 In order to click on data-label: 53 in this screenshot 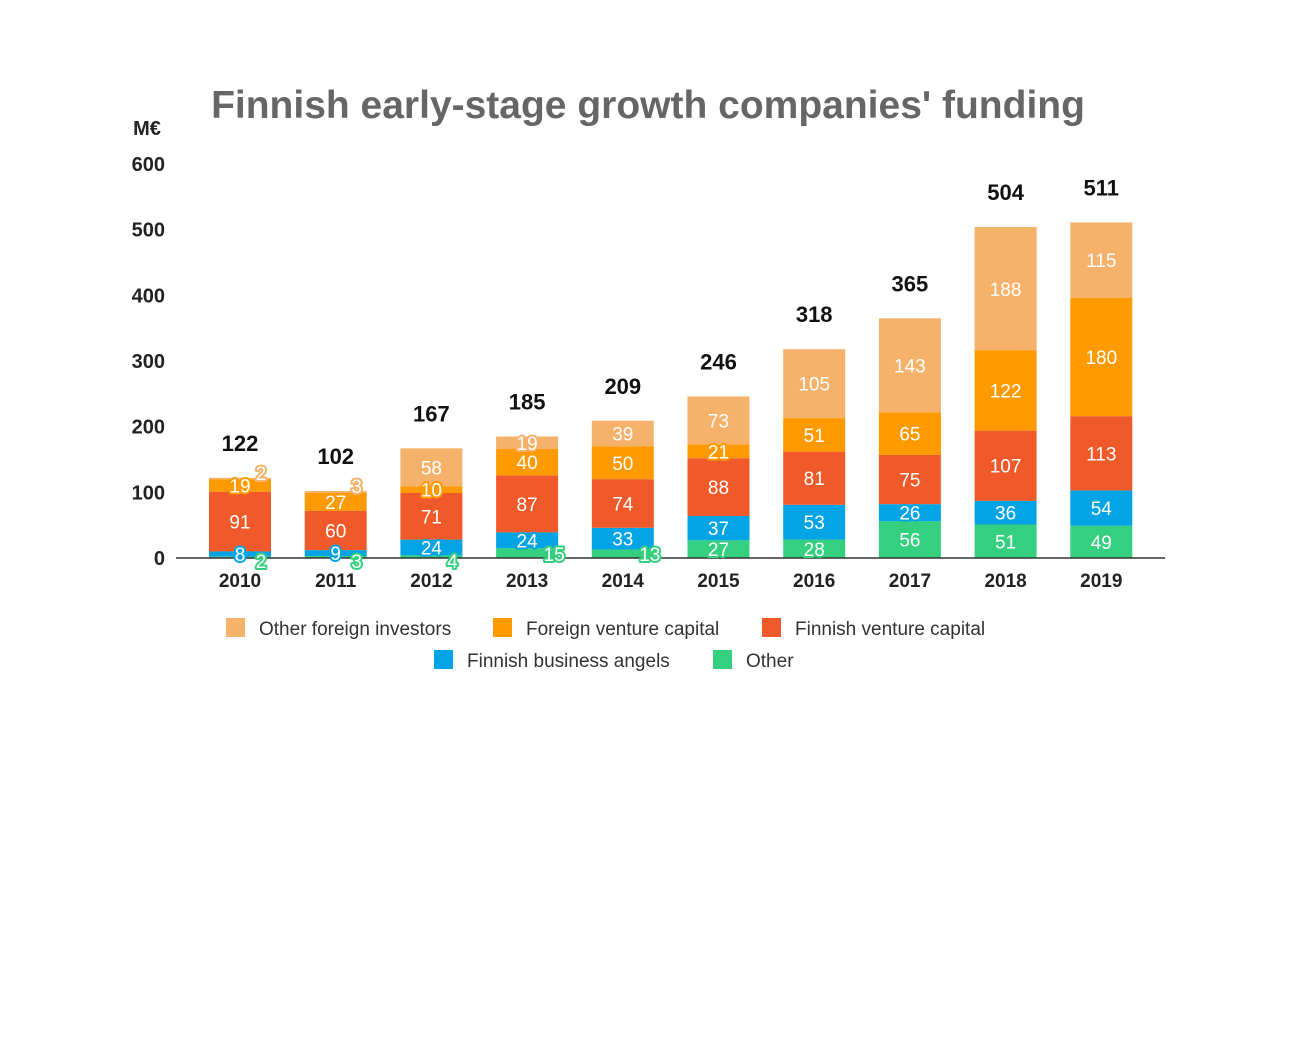, I will do `click(814, 523)`.